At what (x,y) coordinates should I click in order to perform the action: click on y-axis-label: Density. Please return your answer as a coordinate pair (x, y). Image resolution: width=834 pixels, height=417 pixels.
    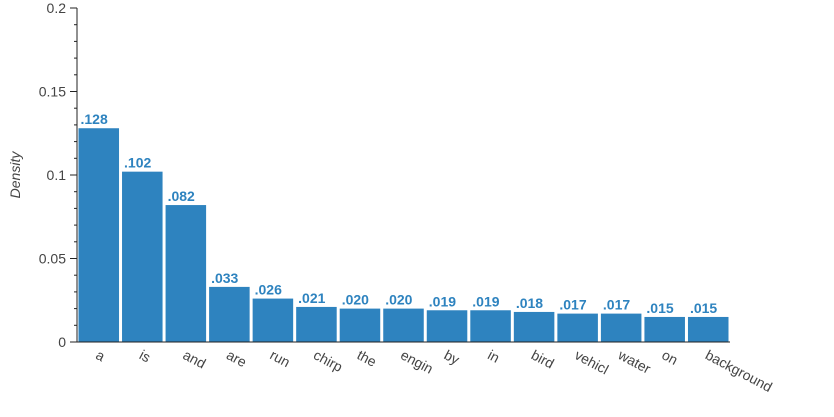
    Looking at the image, I should click on (15, 175).